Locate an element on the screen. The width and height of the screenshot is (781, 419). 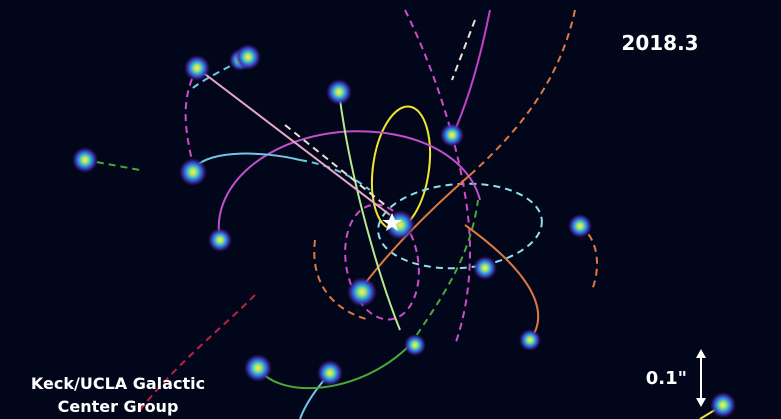
sgr-a-star is located at coordinates (392, 222).